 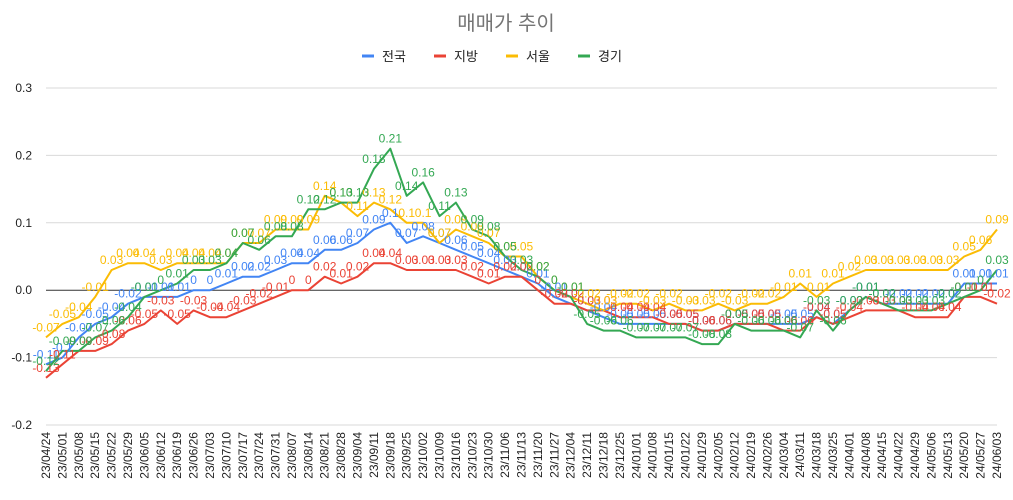 I want to click on data-label: -0.08, so click(x=112, y=334).